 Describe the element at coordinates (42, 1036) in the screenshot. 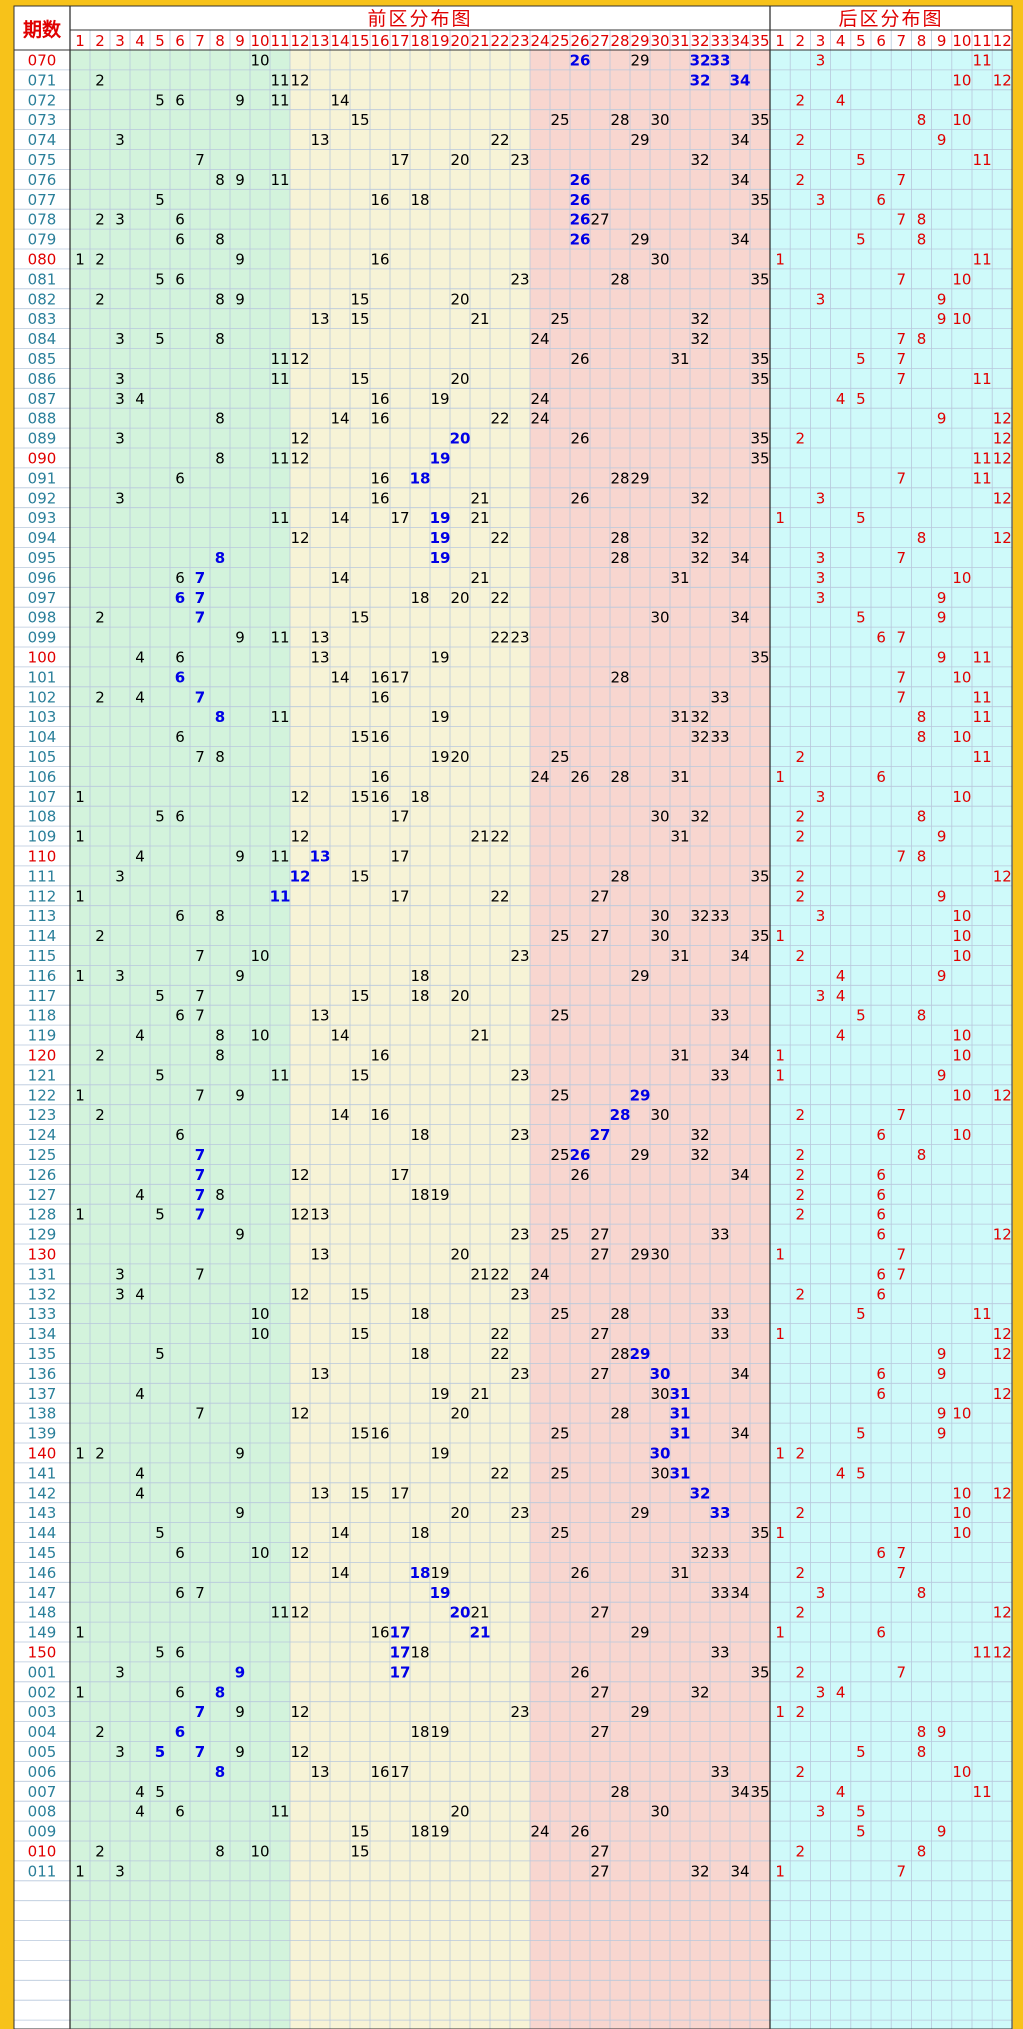

I see `period-label: 119` at that location.